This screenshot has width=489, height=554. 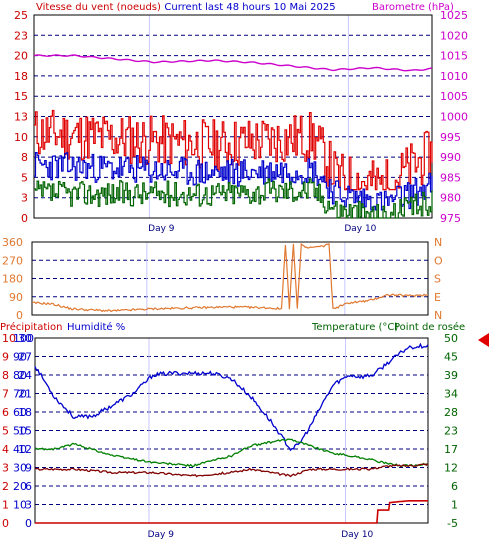 What do you see at coordinates (437, 297) in the screenshot?
I see `compass-label: E` at bounding box center [437, 297].